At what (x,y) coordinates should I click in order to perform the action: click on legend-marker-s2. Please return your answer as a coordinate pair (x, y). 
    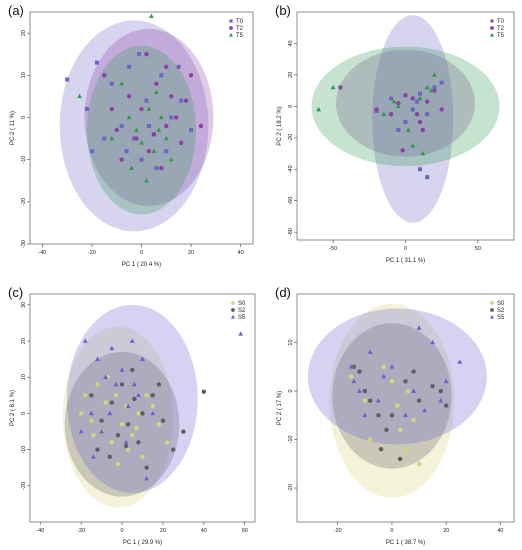
    Looking at the image, I should click on (233, 310).